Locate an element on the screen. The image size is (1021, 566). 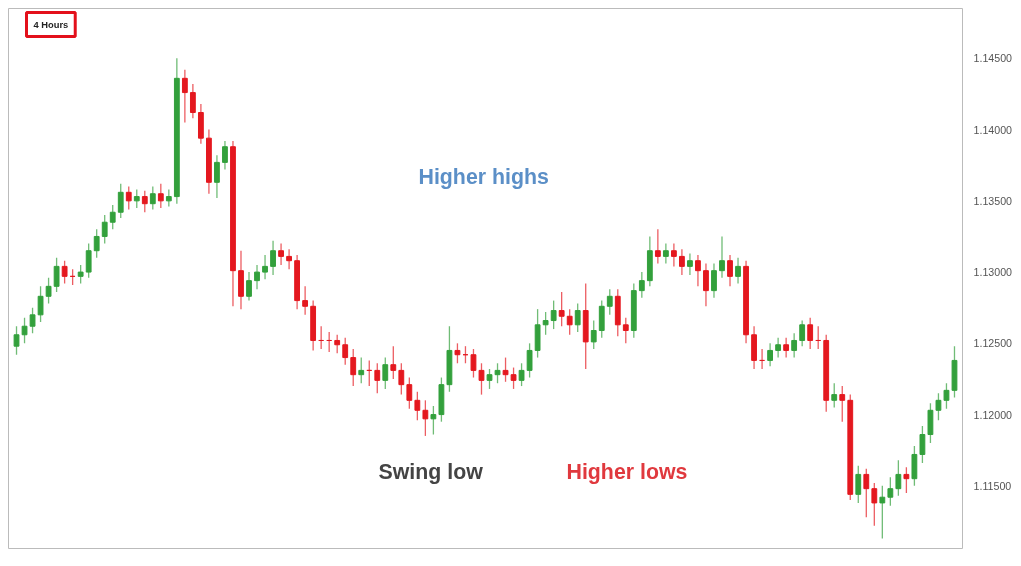
y-tick-label: 1.14500 is located at coordinates (993, 58).